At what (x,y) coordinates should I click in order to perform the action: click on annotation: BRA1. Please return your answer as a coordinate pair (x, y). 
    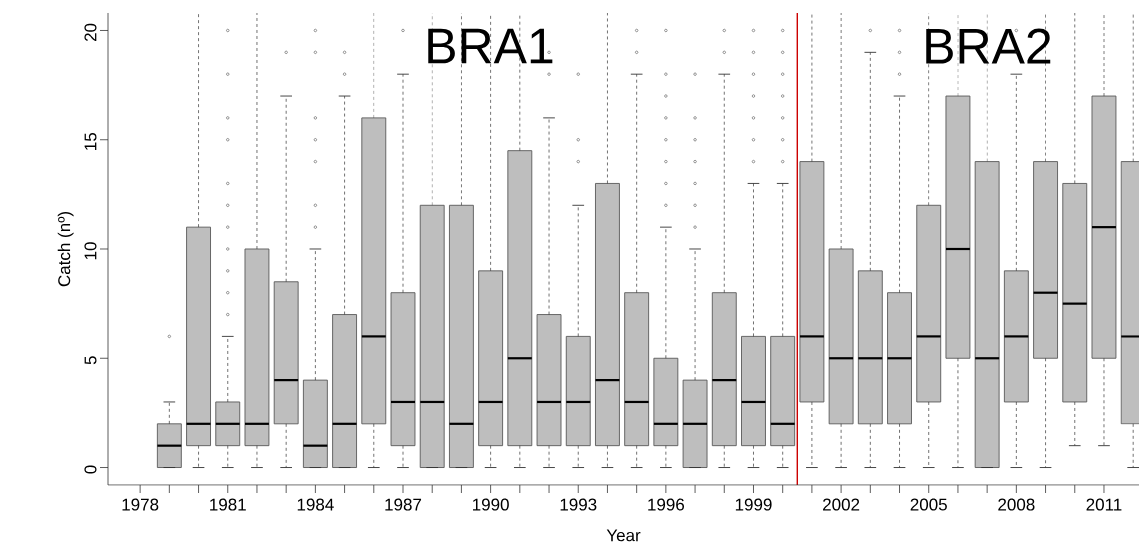
    Looking at the image, I should click on (490, 46).